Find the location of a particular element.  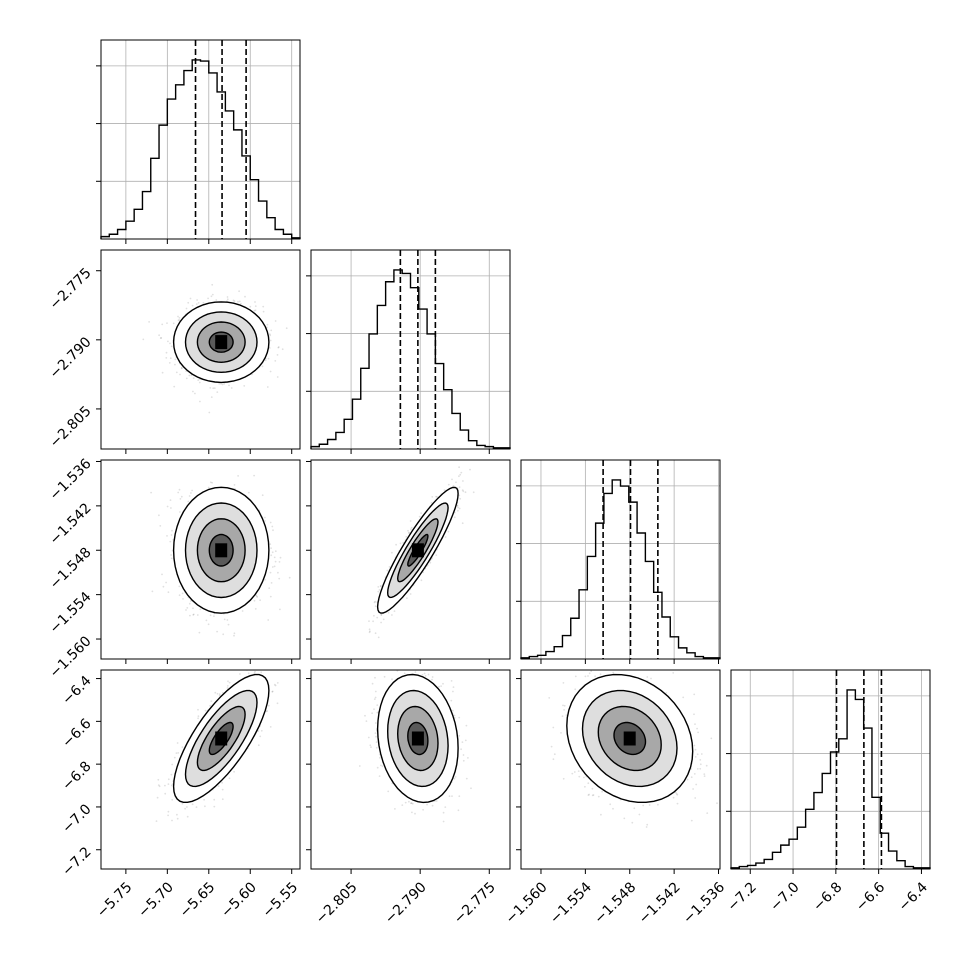

histogram-step is located at coordinates (620, 569).